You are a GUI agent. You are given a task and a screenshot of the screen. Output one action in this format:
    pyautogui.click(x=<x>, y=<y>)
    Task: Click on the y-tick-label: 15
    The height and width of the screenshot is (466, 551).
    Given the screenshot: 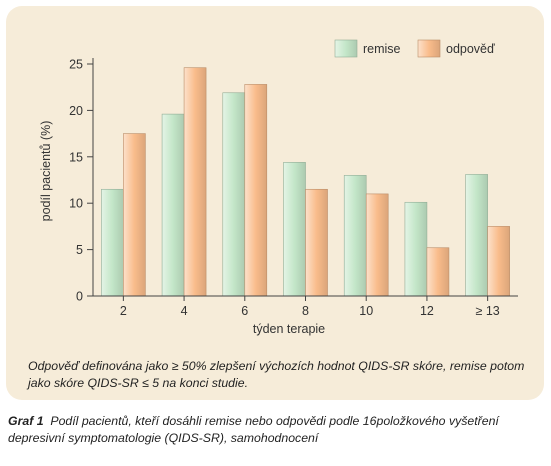 What is the action you would take?
    pyautogui.click(x=76, y=157)
    